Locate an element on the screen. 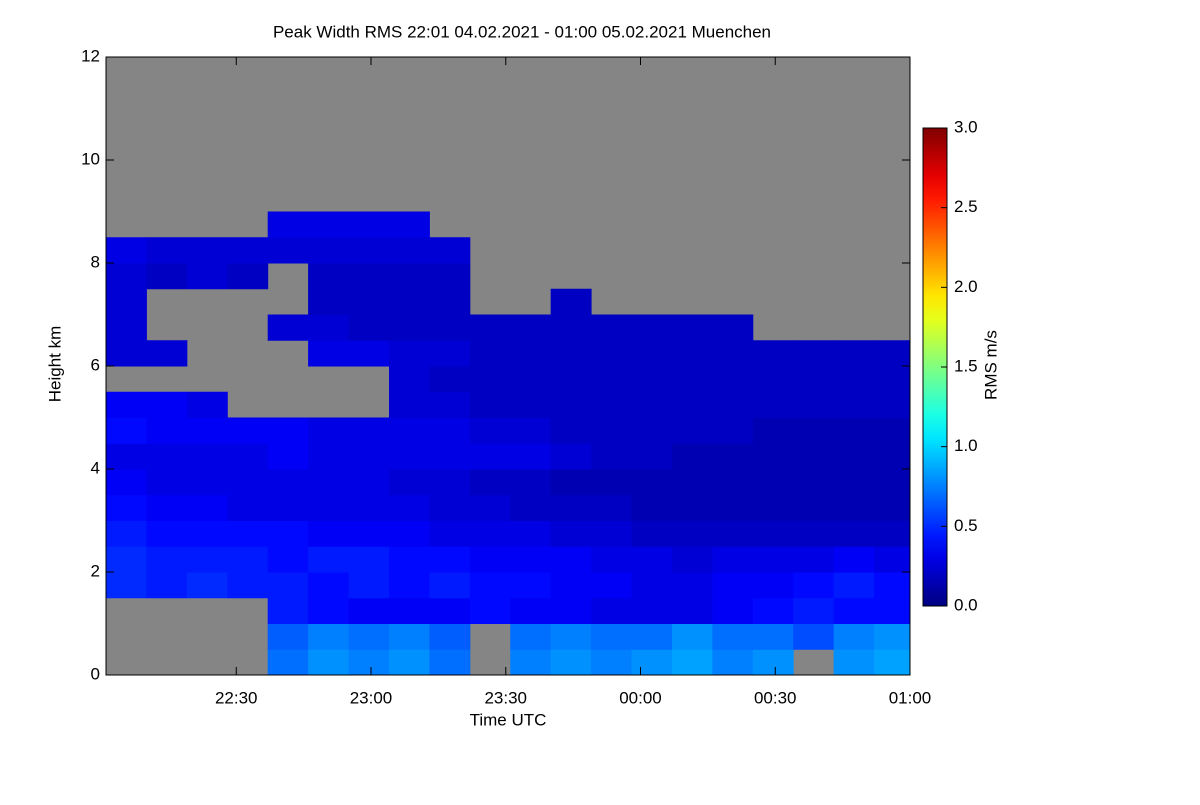 This screenshot has height=805, width=1200. y-axis-label: Height km is located at coordinates (54, 364).